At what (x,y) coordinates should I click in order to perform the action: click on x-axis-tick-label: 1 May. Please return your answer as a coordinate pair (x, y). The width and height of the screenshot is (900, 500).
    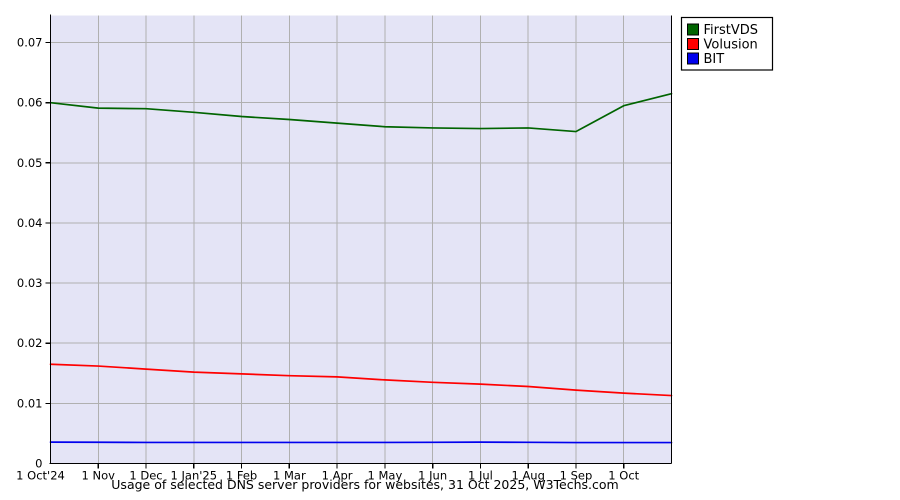
    Looking at the image, I should click on (385, 476).